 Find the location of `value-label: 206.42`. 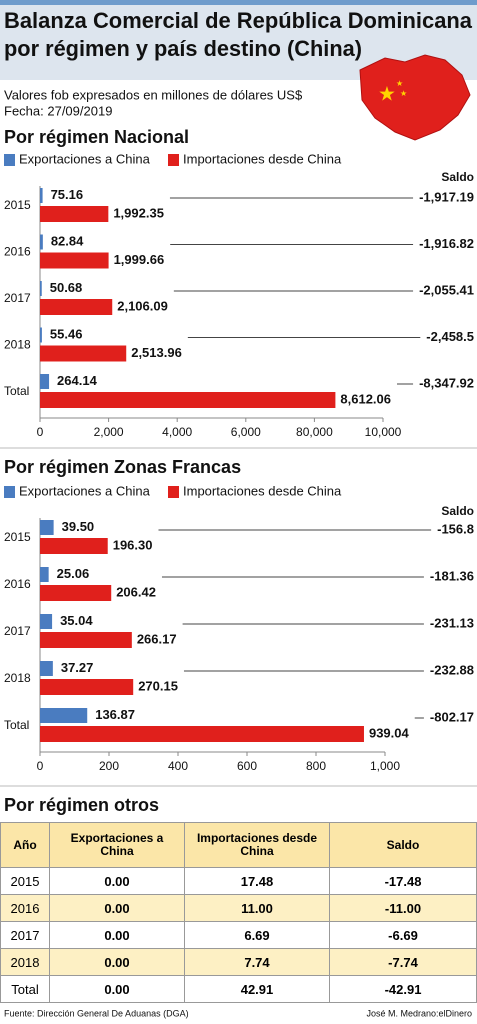

value-label: 206.42 is located at coordinates (136, 591).